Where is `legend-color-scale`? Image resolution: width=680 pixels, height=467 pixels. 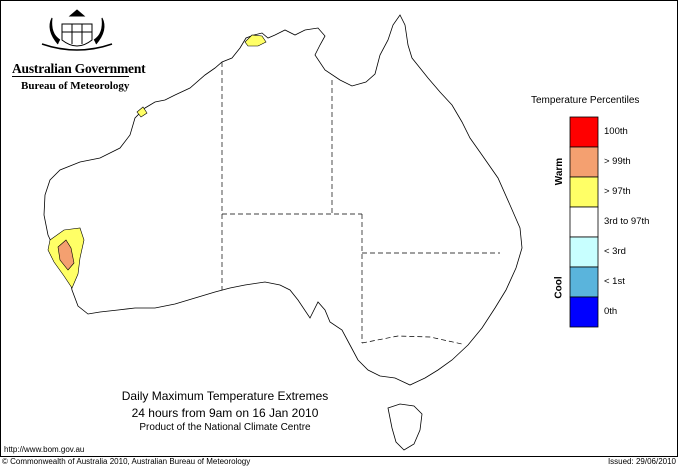
legend-color-scale is located at coordinates (584, 222).